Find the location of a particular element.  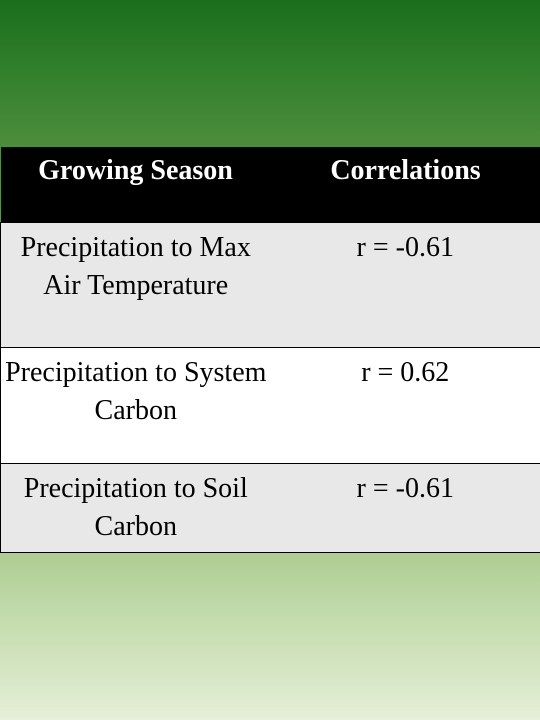

header-correlations: Correlations is located at coordinates (405, 184).